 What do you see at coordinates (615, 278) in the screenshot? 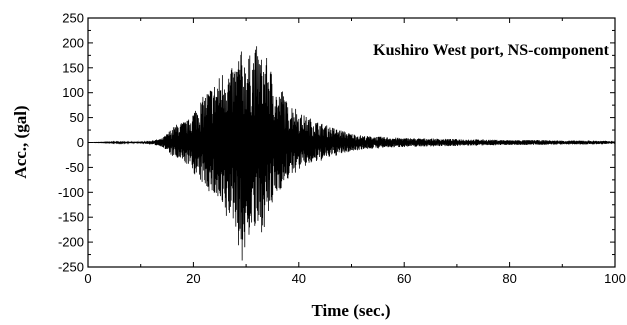
I see `x-tick-label: 100` at bounding box center [615, 278].